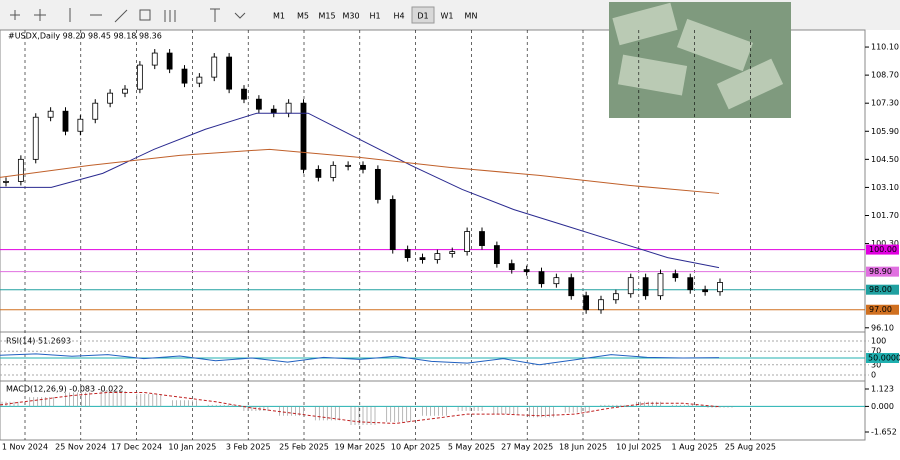 The width and height of the screenshot is (900, 460). I want to click on macd-tick-label: 1.123, so click(882, 389).